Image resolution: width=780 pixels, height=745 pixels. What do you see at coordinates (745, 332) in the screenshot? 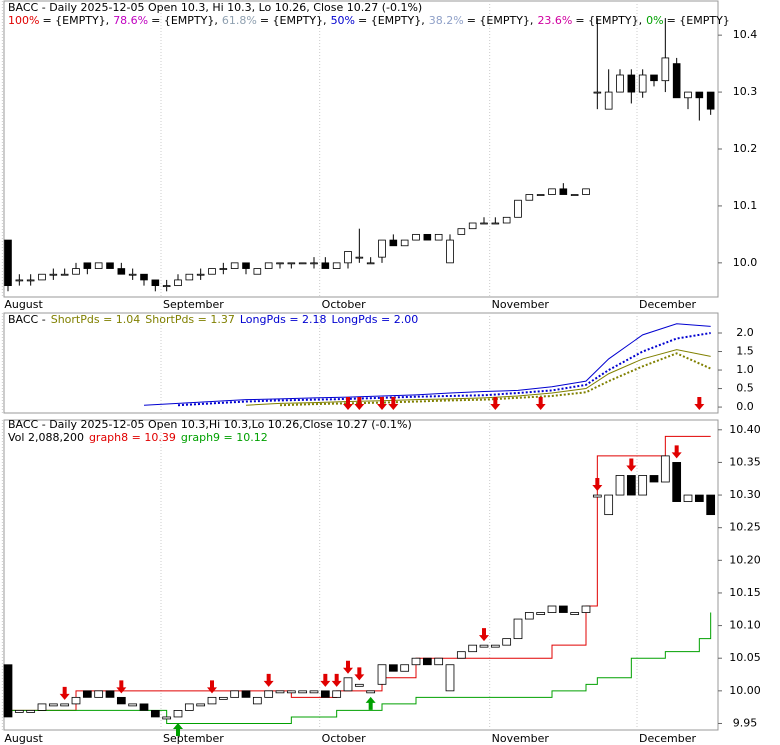
I see `y-tick-label: 2.0` at bounding box center [745, 332].